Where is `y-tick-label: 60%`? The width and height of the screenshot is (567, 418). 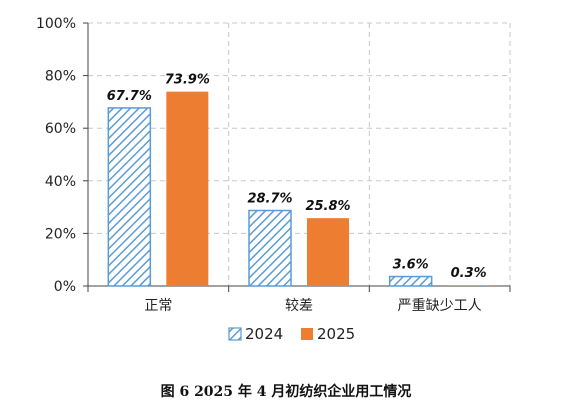
y-tick-label: 60% is located at coordinates (60, 129).